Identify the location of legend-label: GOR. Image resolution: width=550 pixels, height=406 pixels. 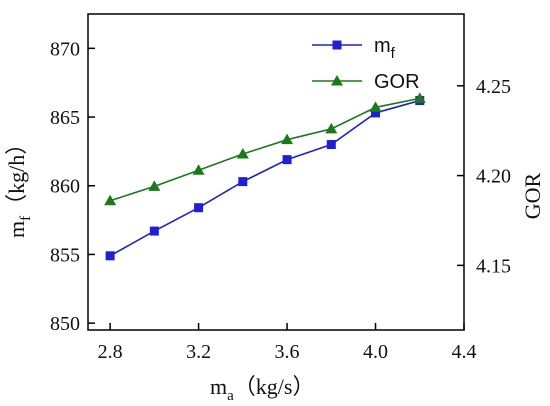
(397, 82).